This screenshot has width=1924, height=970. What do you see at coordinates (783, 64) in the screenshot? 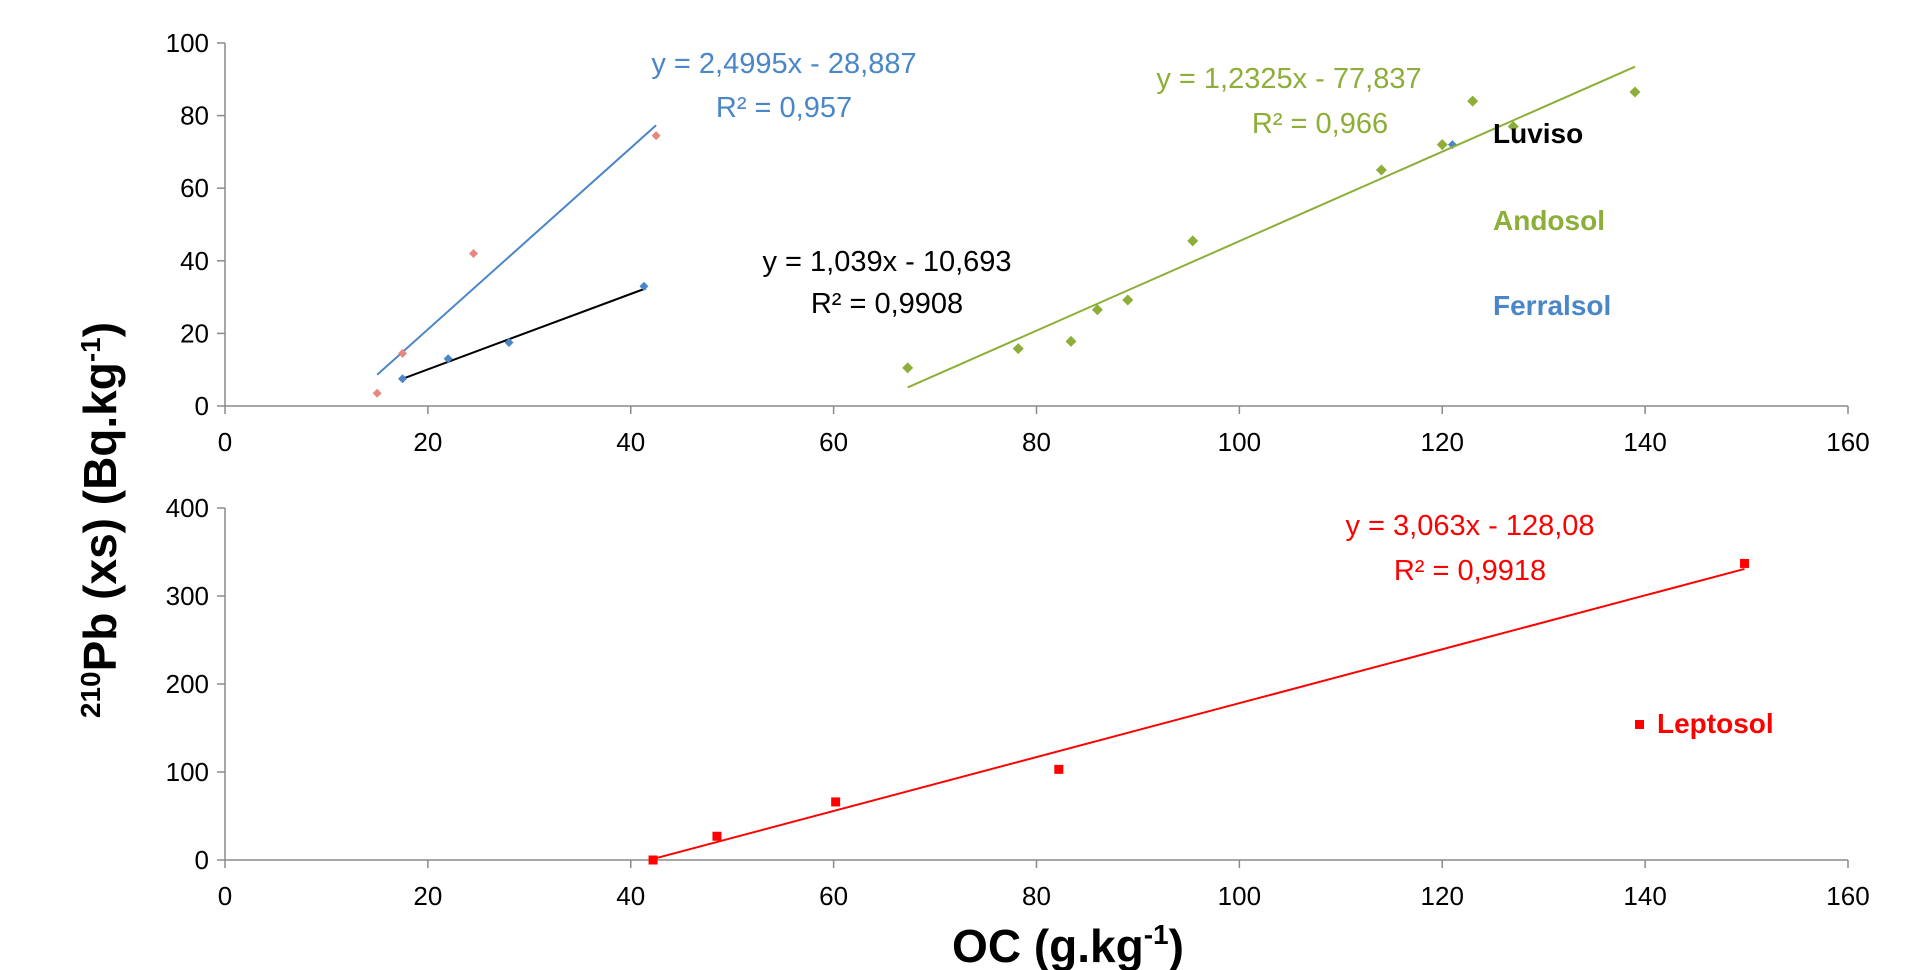
I see `ferralsol-equation: y = 2,4995x - 28,887` at bounding box center [783, 64].